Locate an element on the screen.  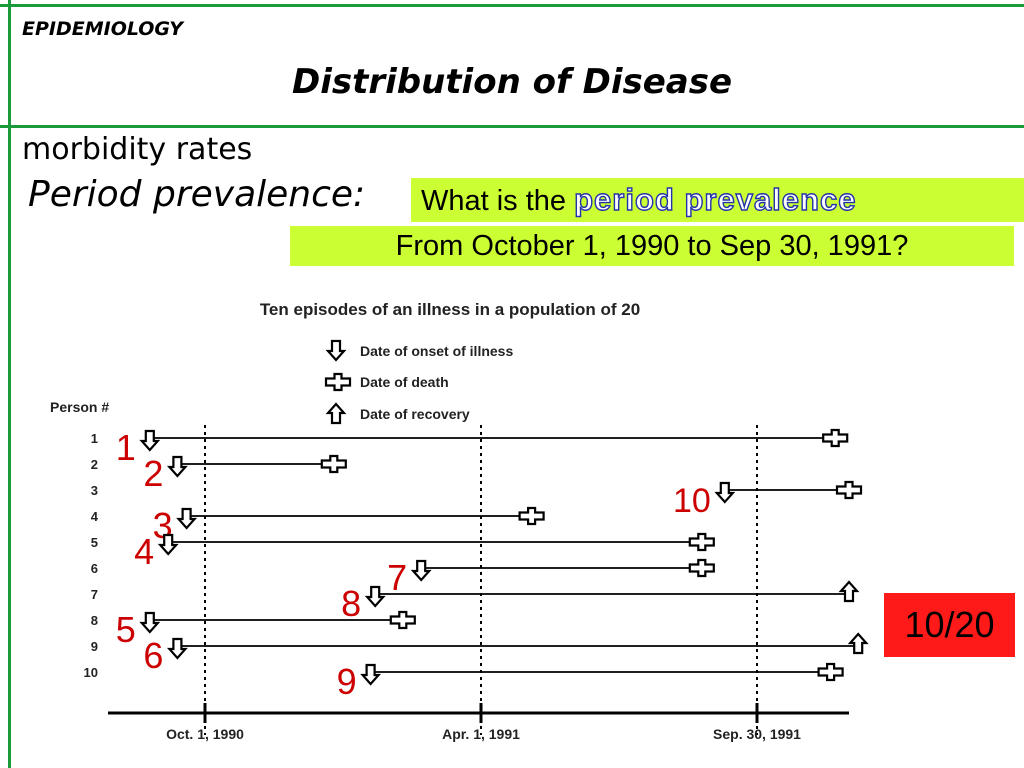
episode-number-label: 2 is located at coordinates (153, 473).